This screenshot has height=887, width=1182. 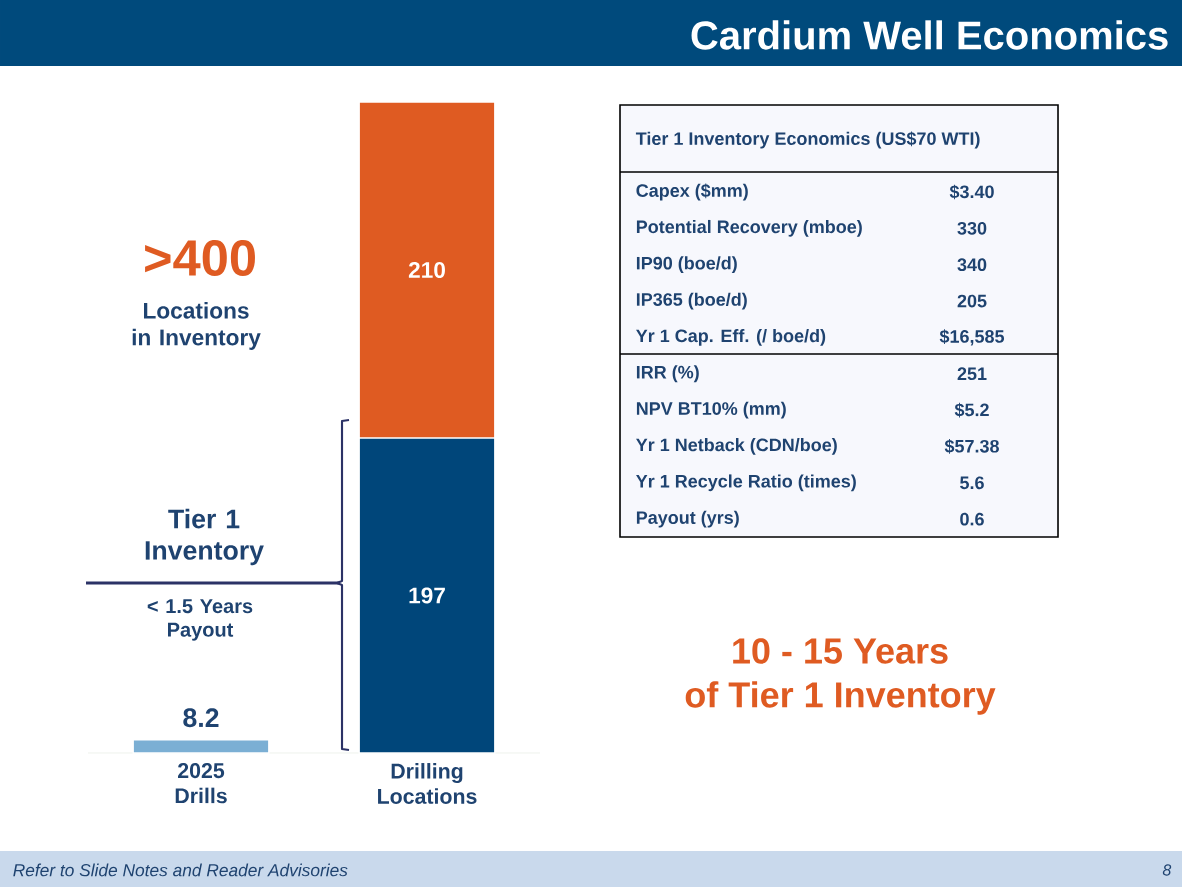 I want to click on text: Yr 1 Recycle Ratio (times), so click(x=746, y=483).